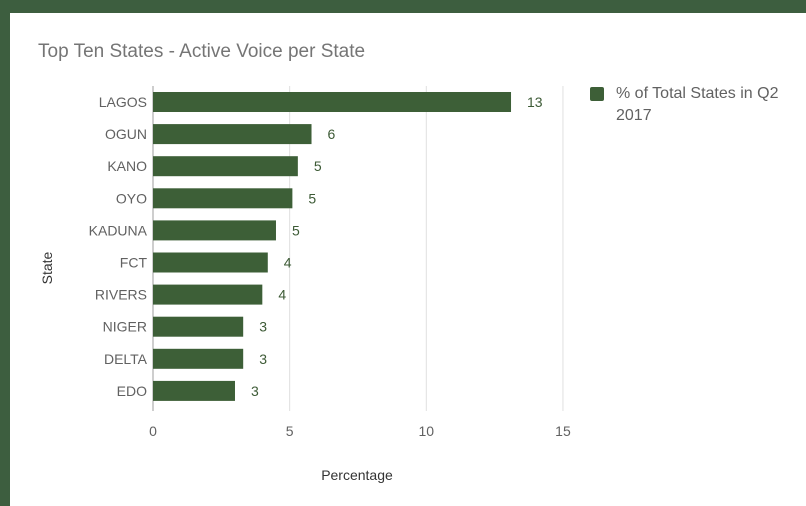  Describe the element at coordinates (126, 359) in the screenshot. I see `category-label: DELTA` at that location.